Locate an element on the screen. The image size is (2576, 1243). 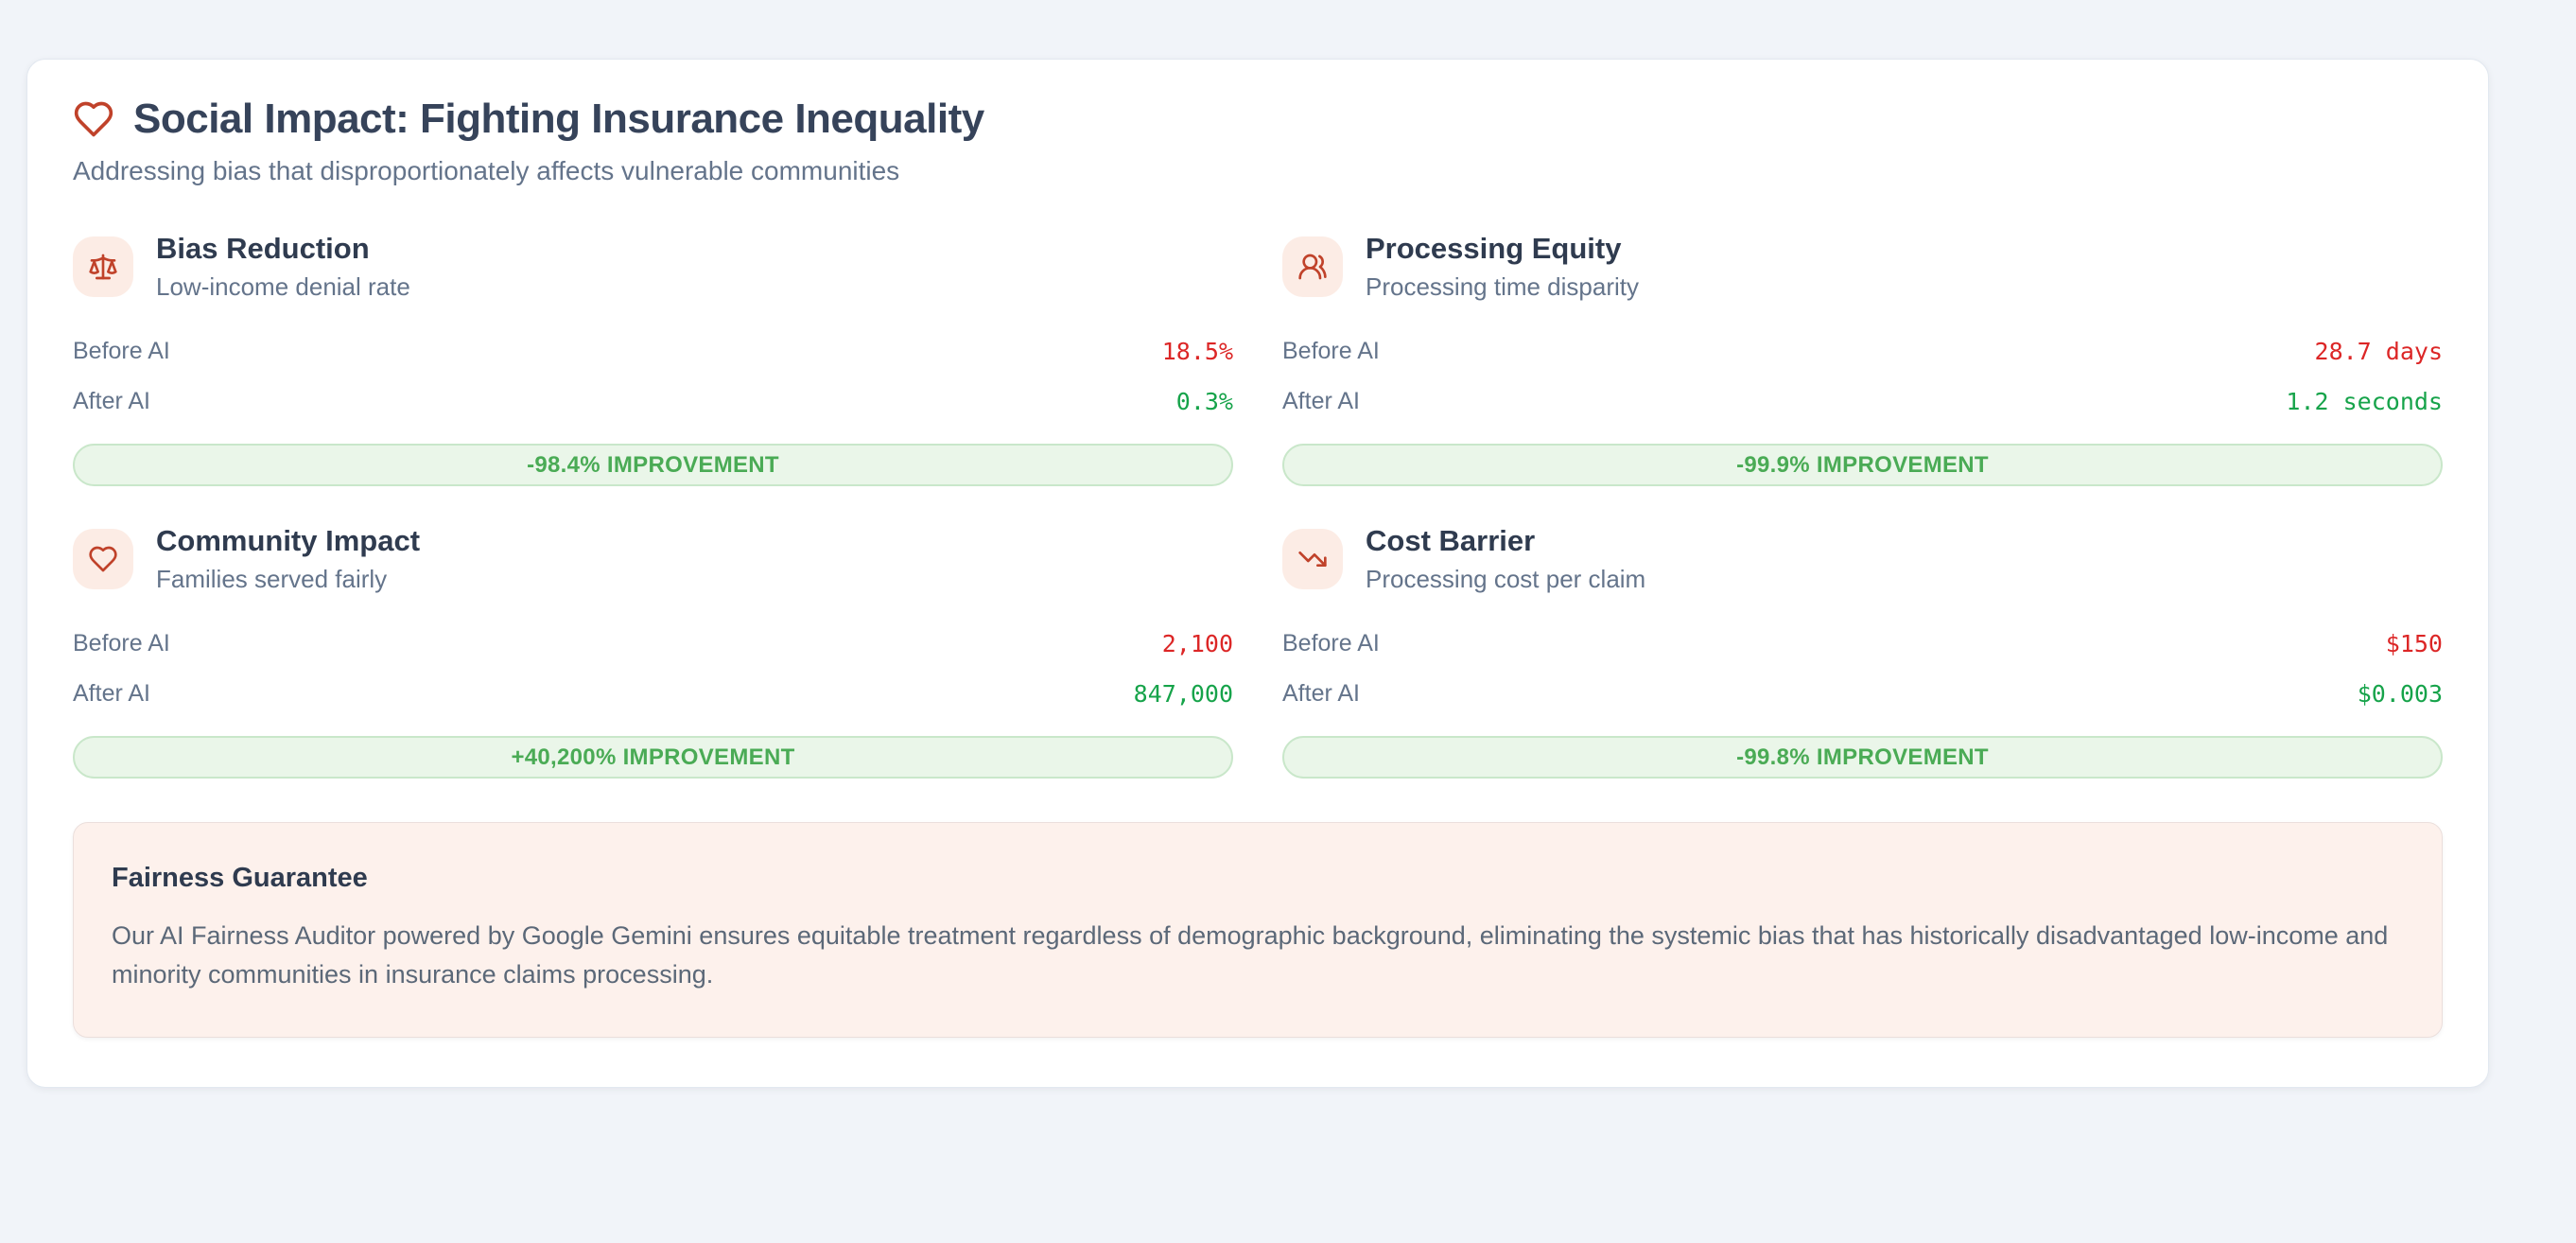
users-icon is located at coordinates (1312, 266).